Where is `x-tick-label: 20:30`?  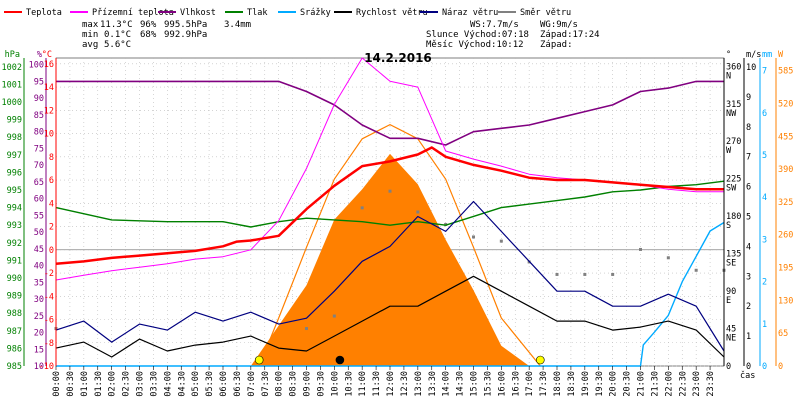
x-tick-label: 20:30 is located at coordinates (628, 384).